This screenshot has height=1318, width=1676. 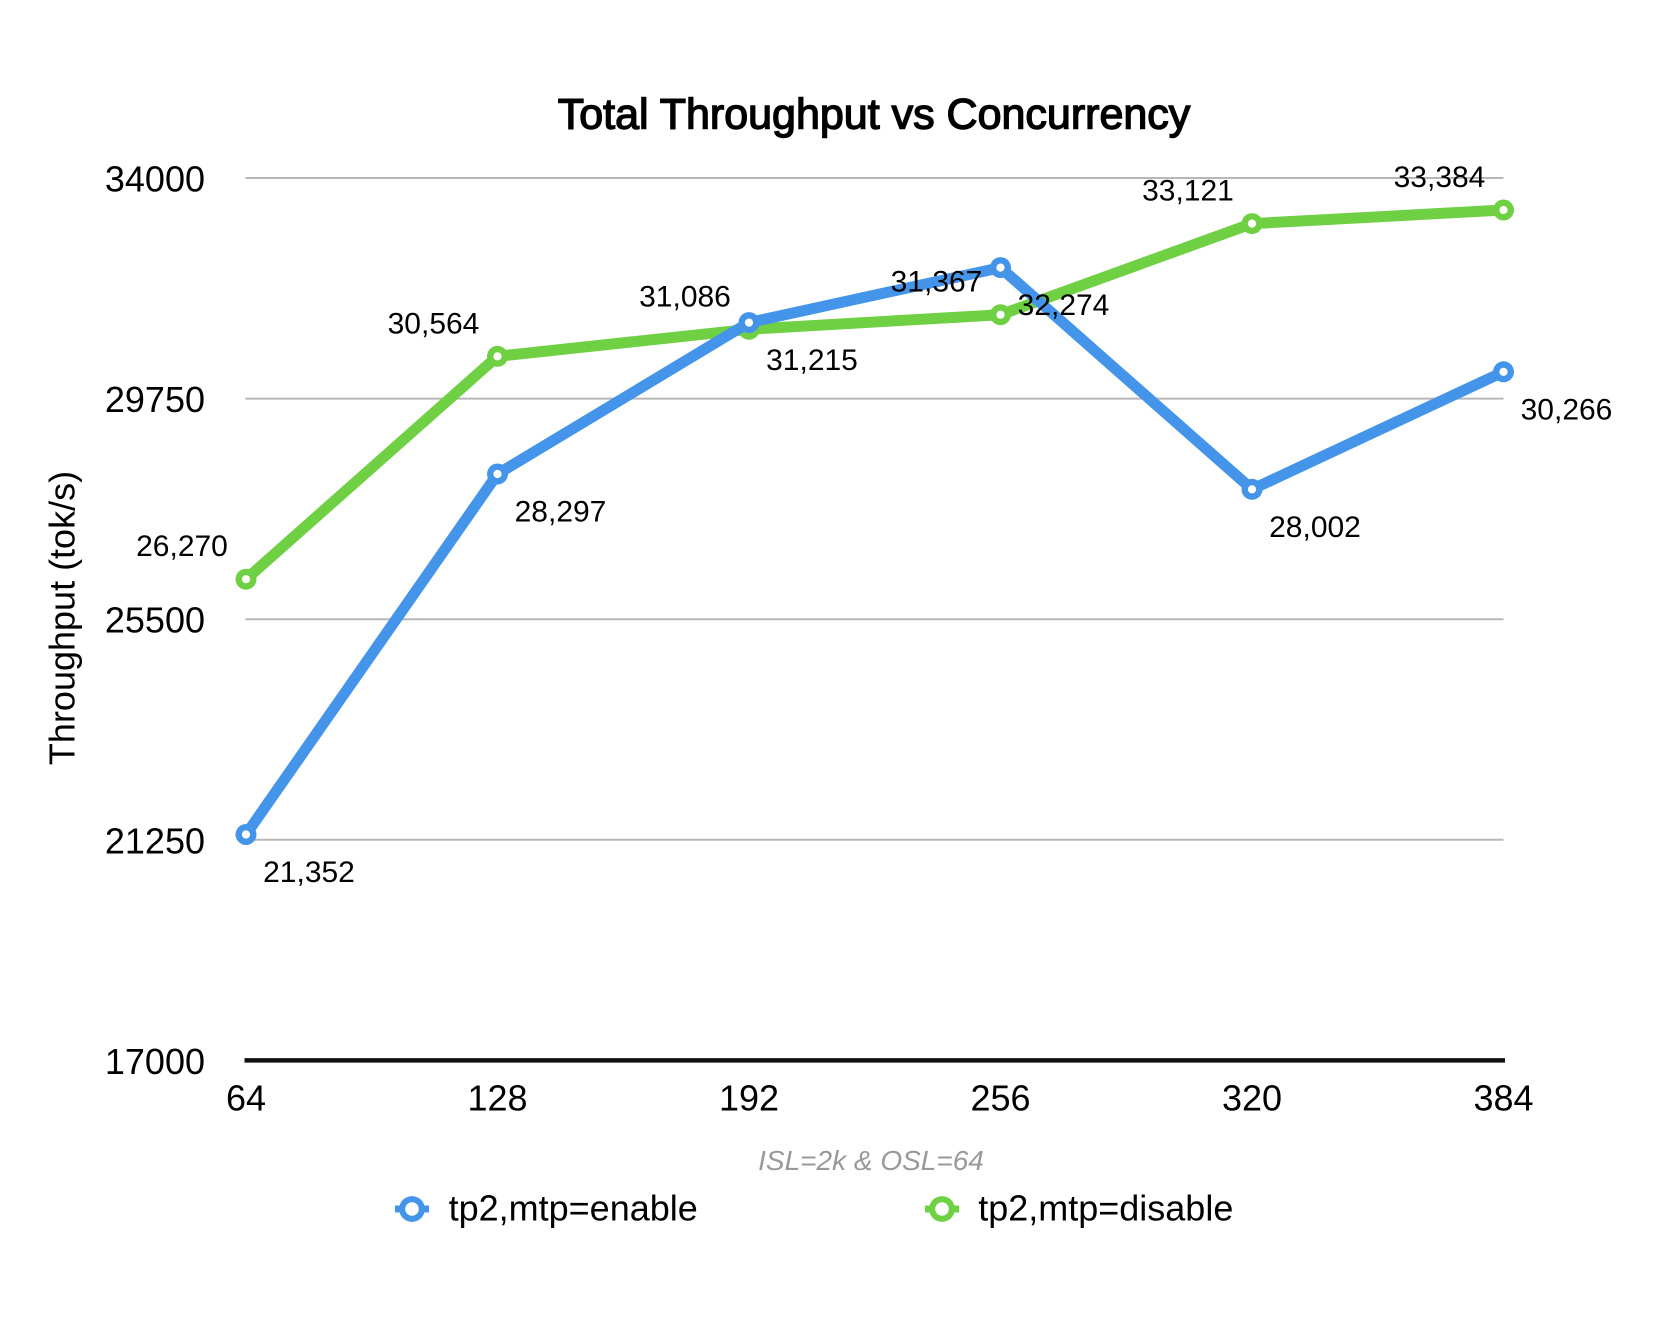 What do you see at coordinates (871, 1160) in the screenshot?
I see `svg-text: ISL=2k & OSL=64` at bounding box center [871, 1160].